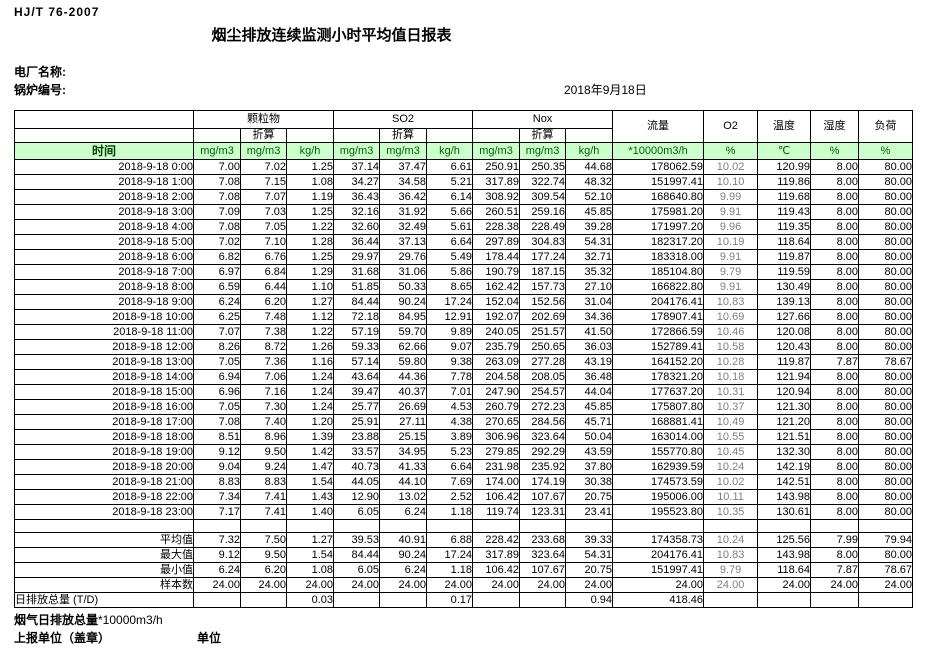  What do you see at coordinates (403, 555) in the screenshot?
I see `summary-value-cell: 90.24` at bounding box center [403, 555].